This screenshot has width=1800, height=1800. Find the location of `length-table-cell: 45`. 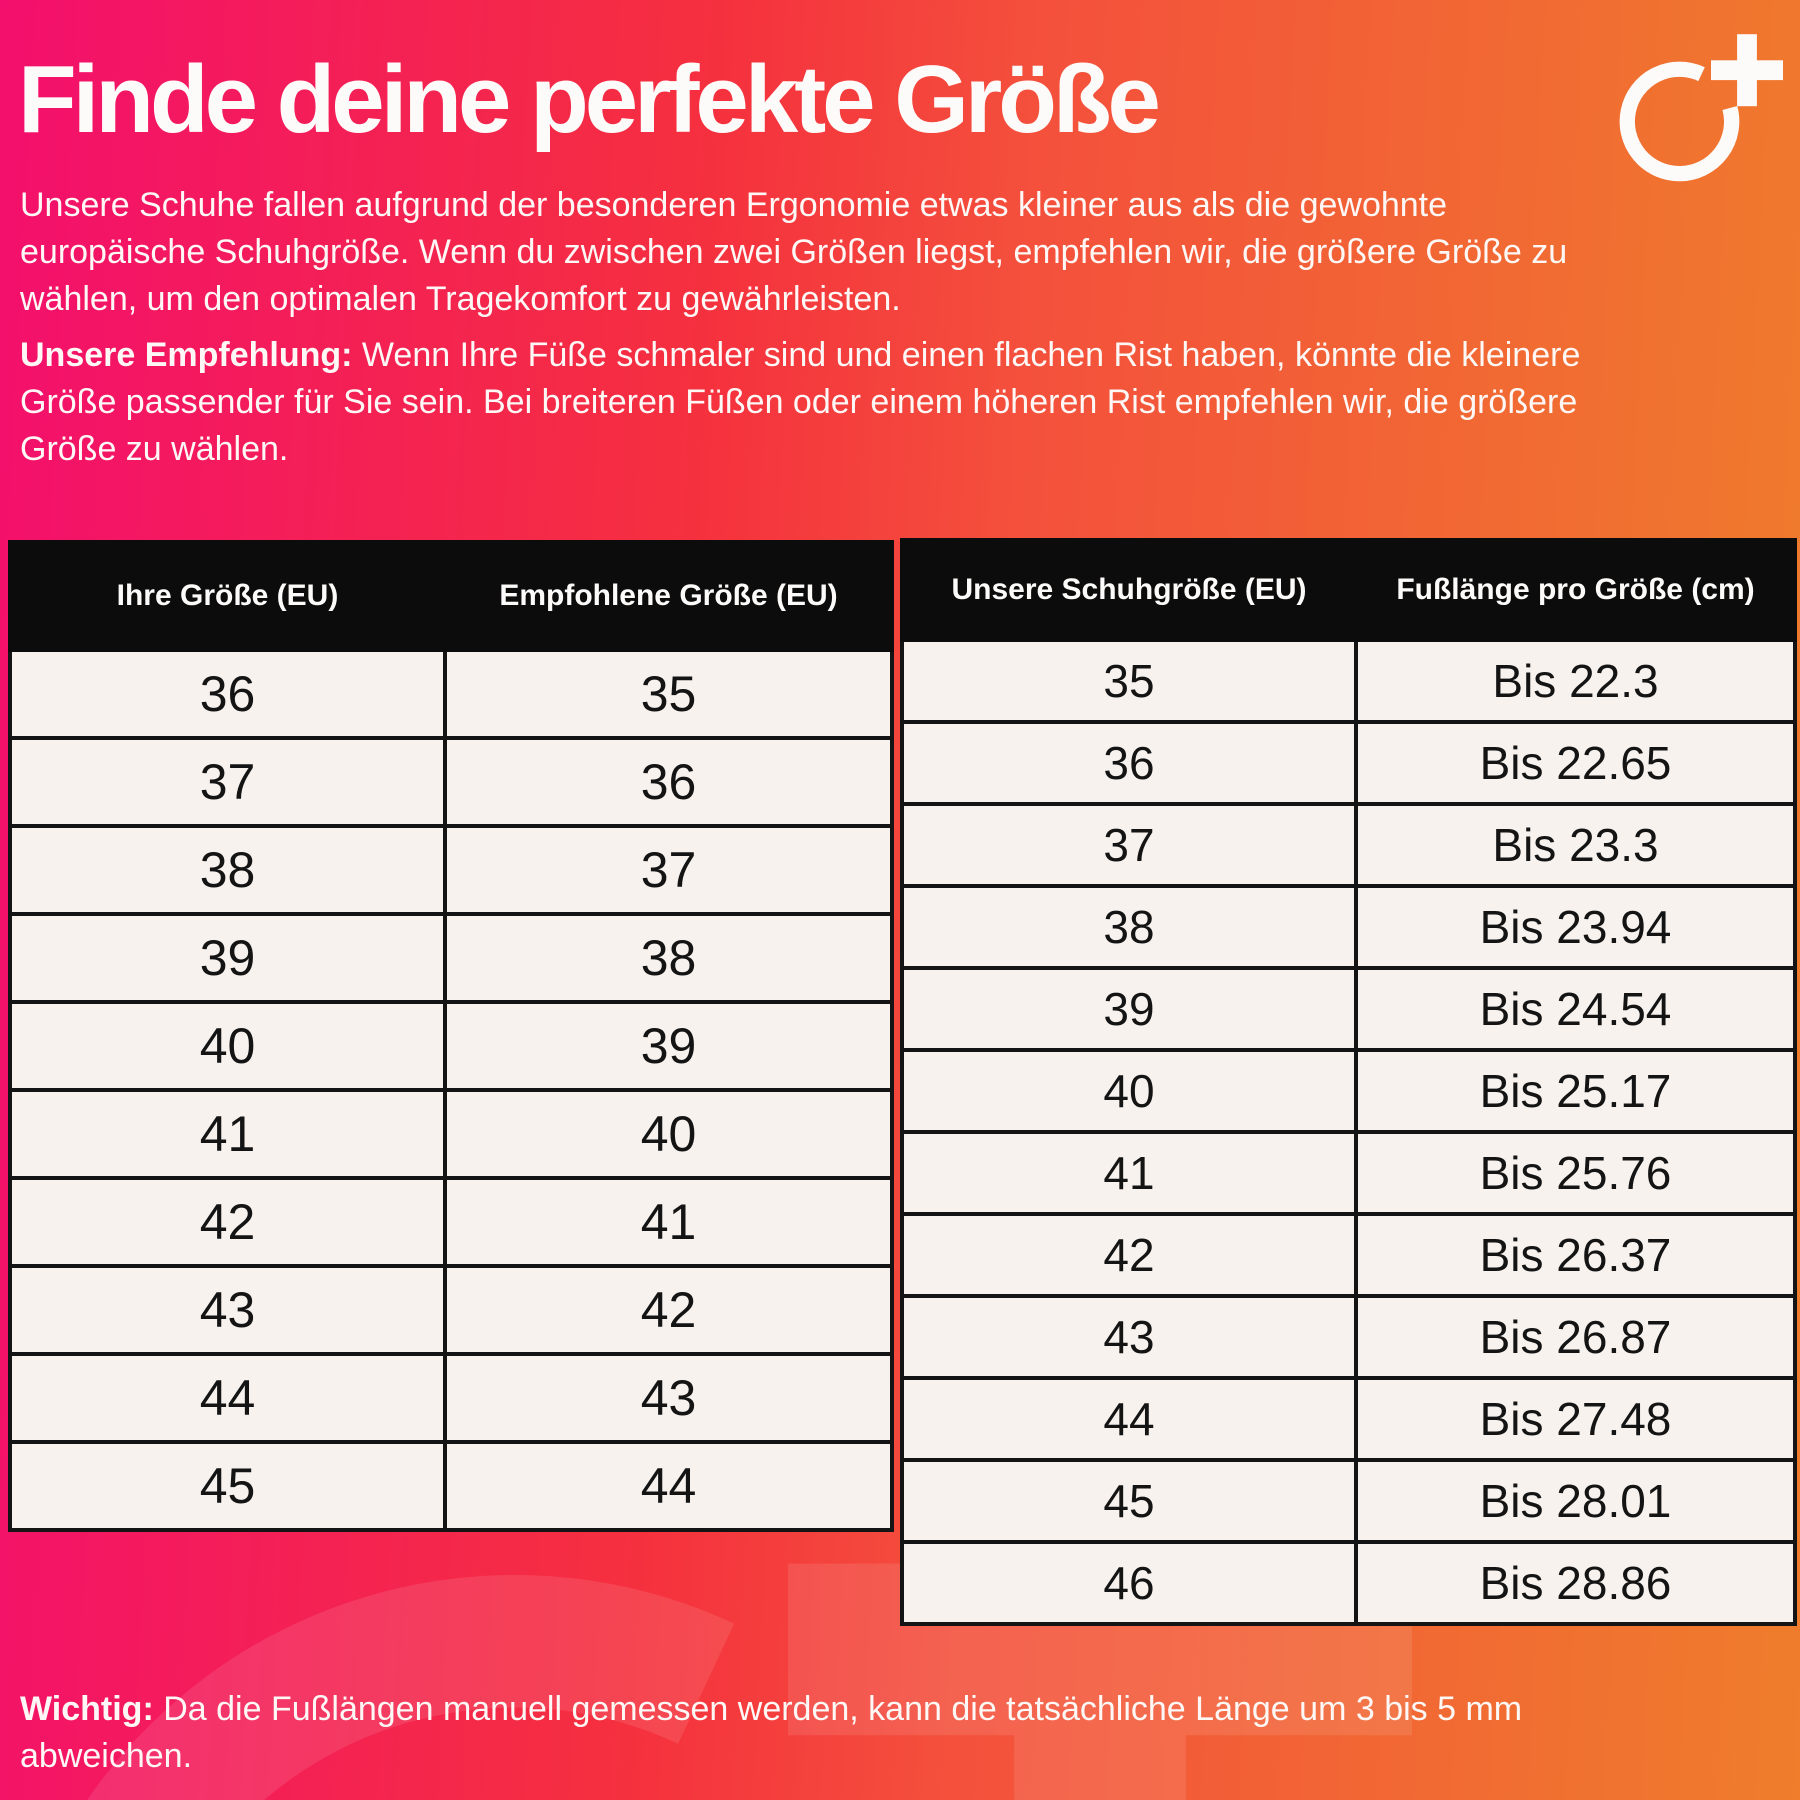

length-table-cell: 45 is located at coordinates (1129, 1501).